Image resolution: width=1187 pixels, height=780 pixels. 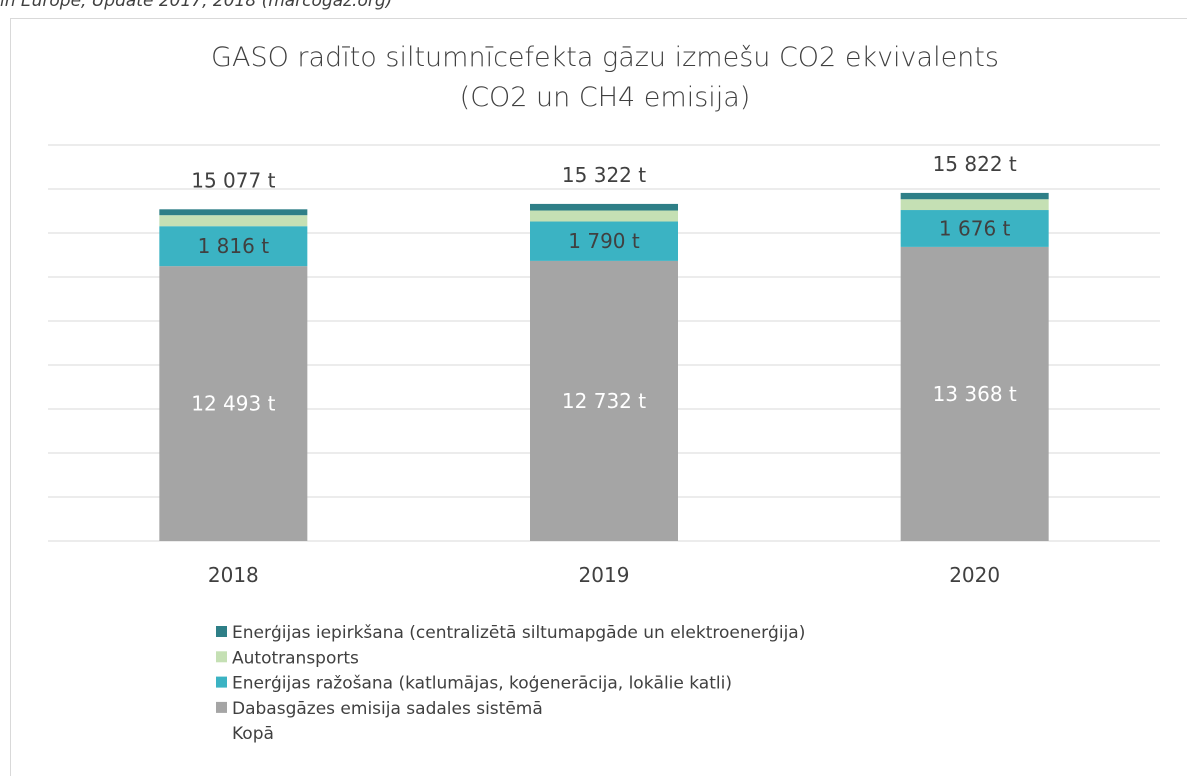 What do you see at coordinates (604, 401) in the screenshot?
I see `data-label: 12 732 t` at bounding box center [604, 401].